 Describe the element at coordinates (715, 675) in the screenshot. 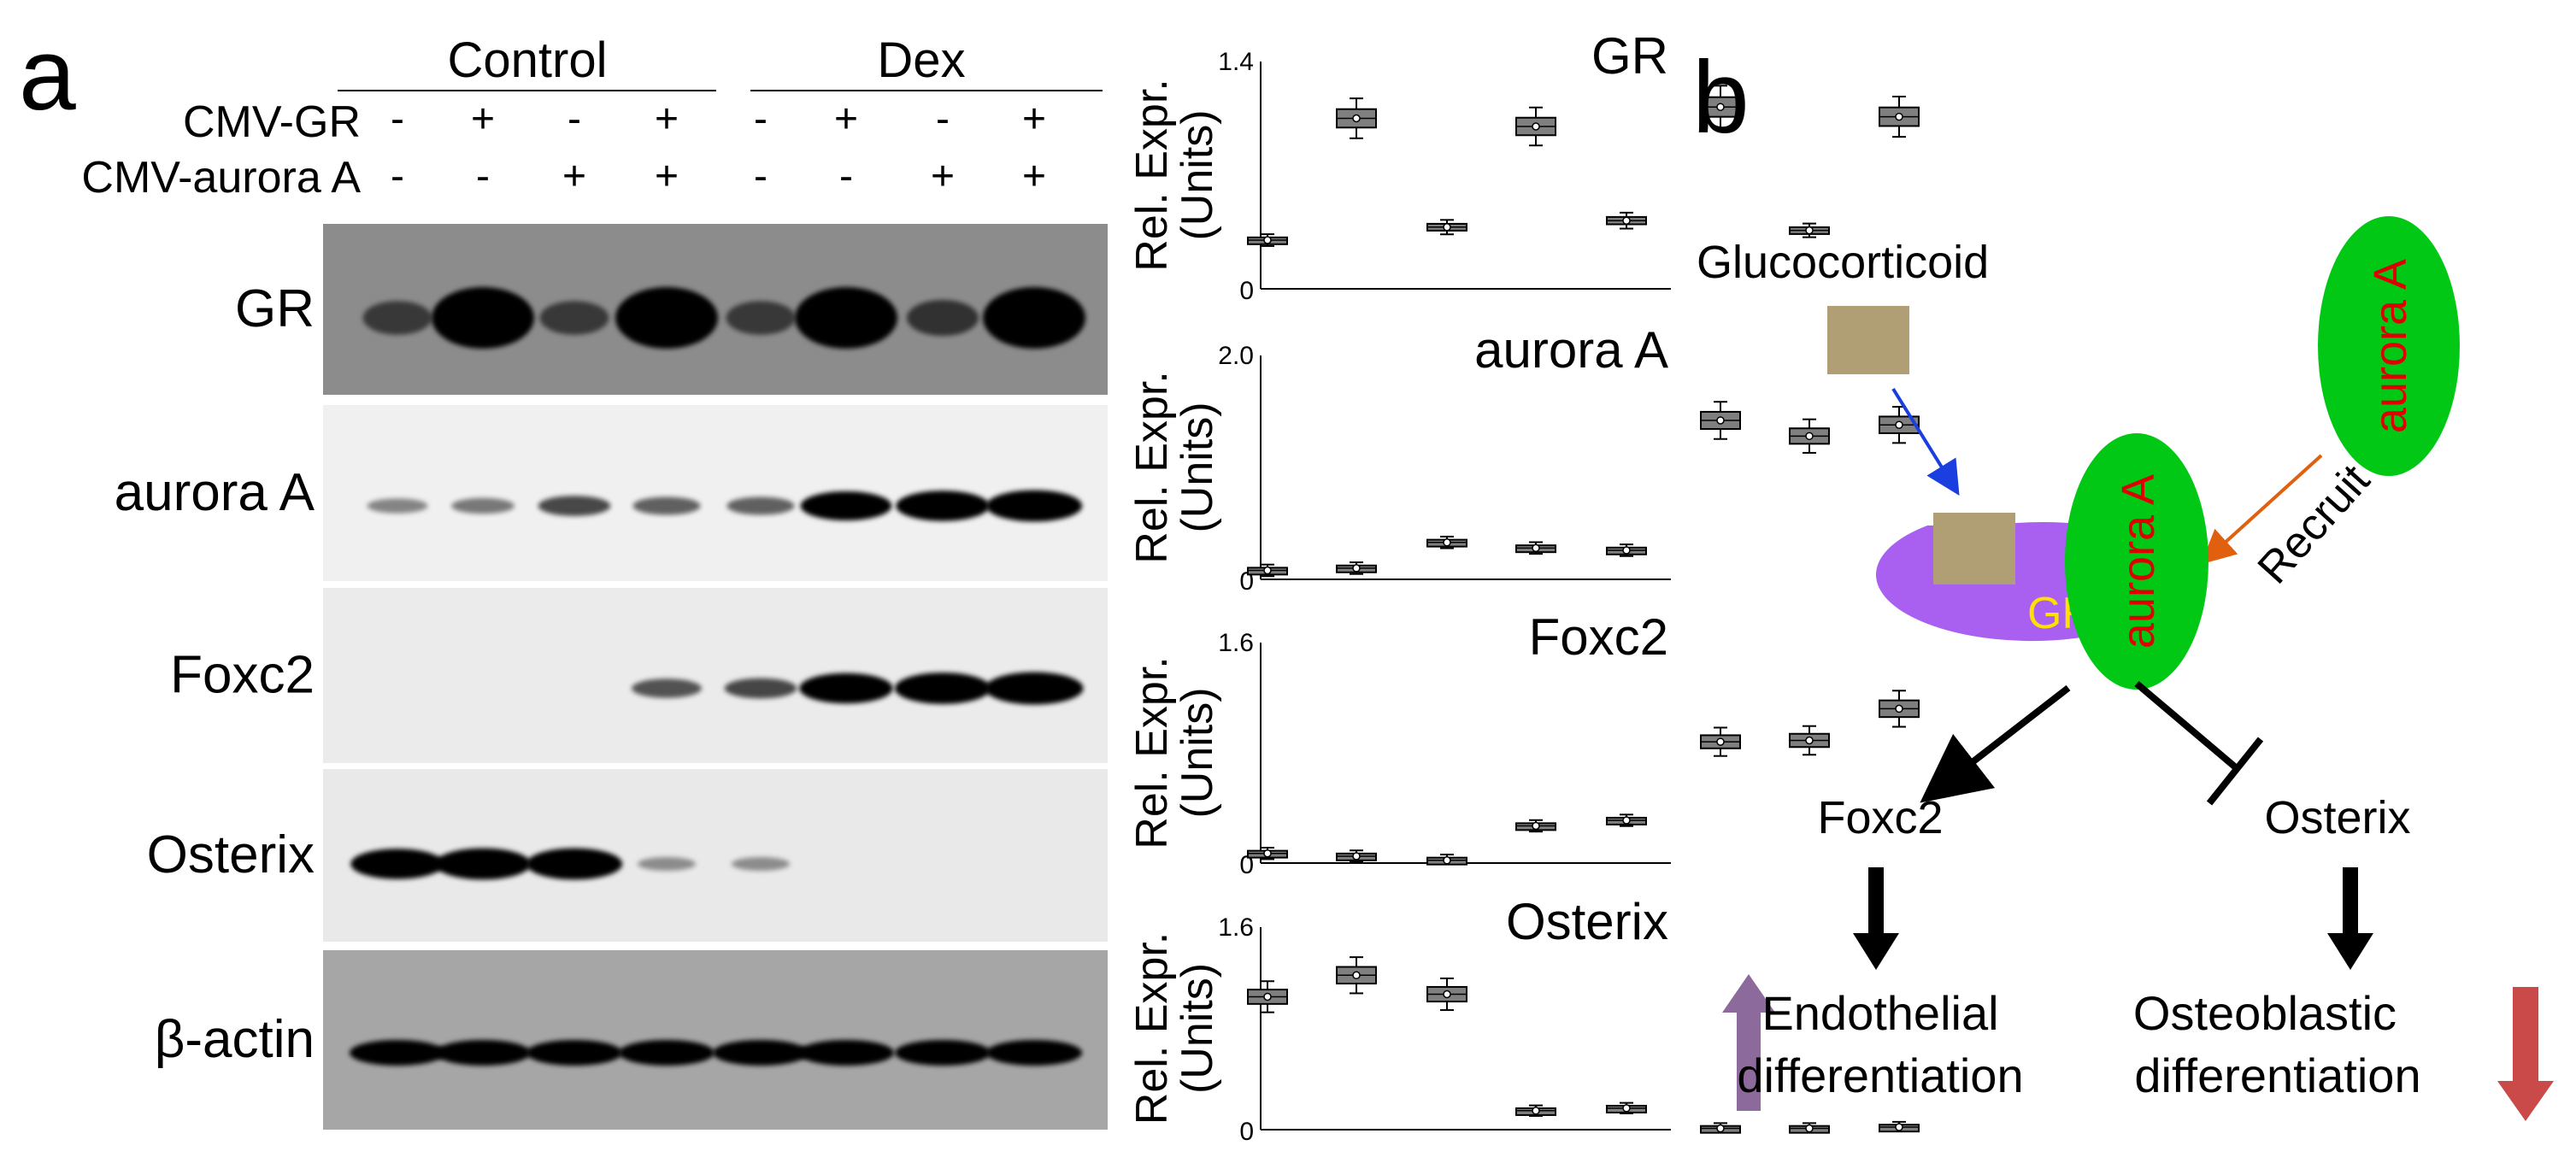

I see `blot-2-background` at that location.